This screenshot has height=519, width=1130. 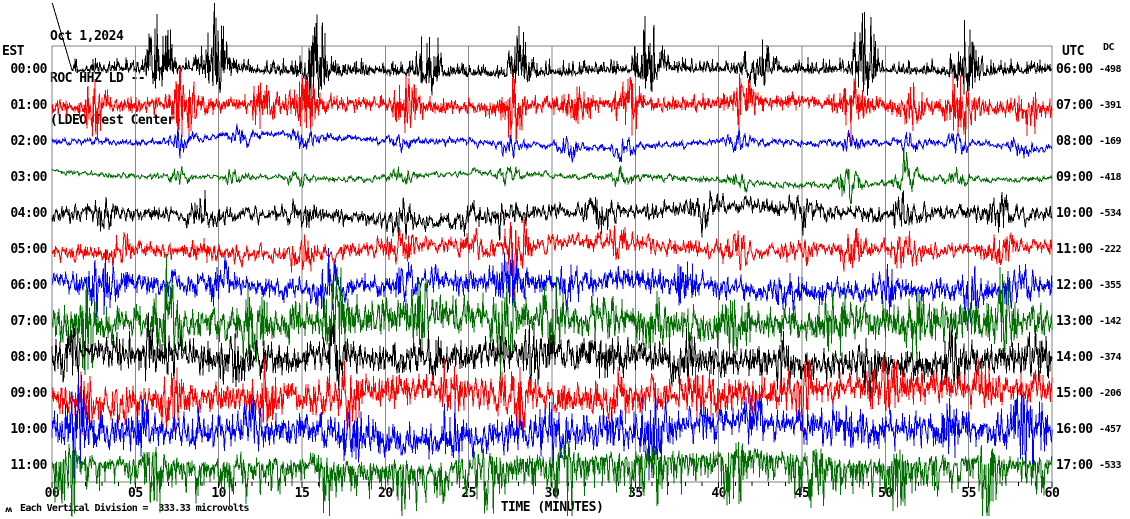 I want to click on x-tick-label: 20, so click(x=385, y=493).